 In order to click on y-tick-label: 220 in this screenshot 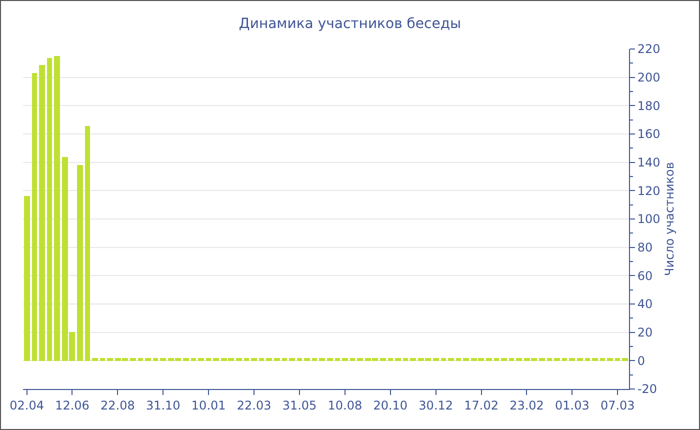, I will do `click(648, 49)`.